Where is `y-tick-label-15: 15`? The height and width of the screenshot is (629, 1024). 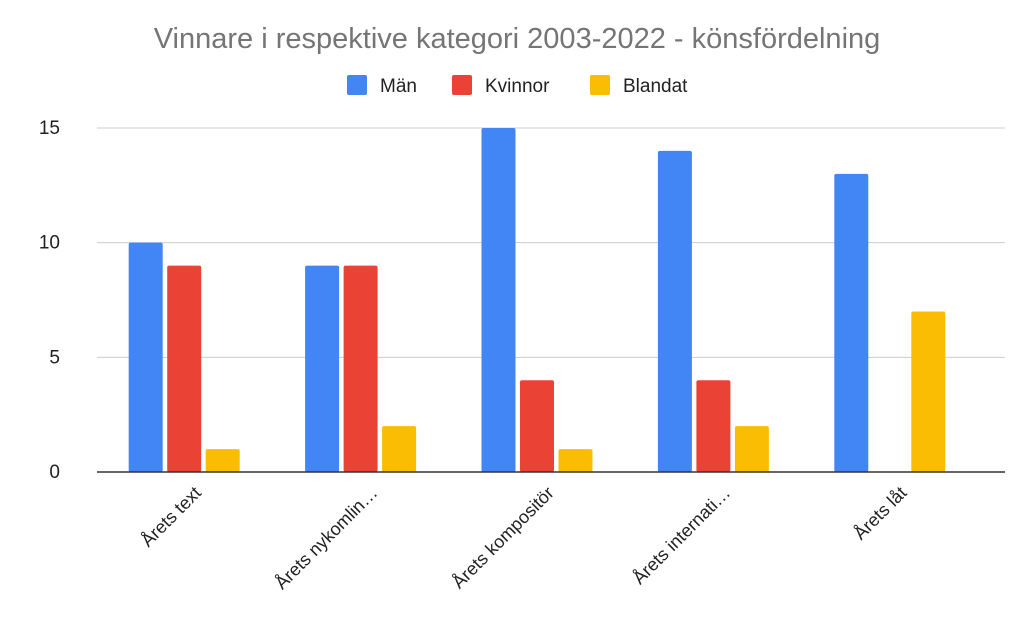 y-tick-label-15: 15 is located at coordinates (49, 128).